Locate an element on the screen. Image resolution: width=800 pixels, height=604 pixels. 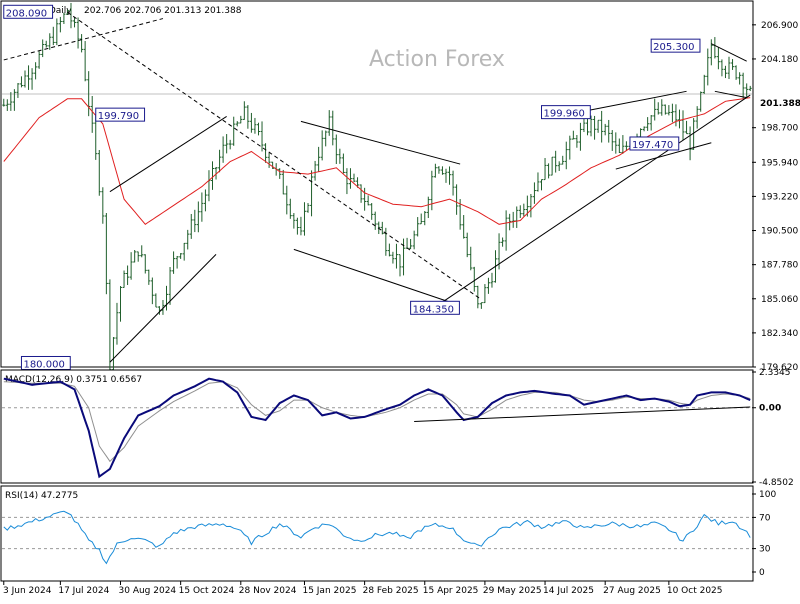
watermark: Action Forex is located at coordinates (437, 59).